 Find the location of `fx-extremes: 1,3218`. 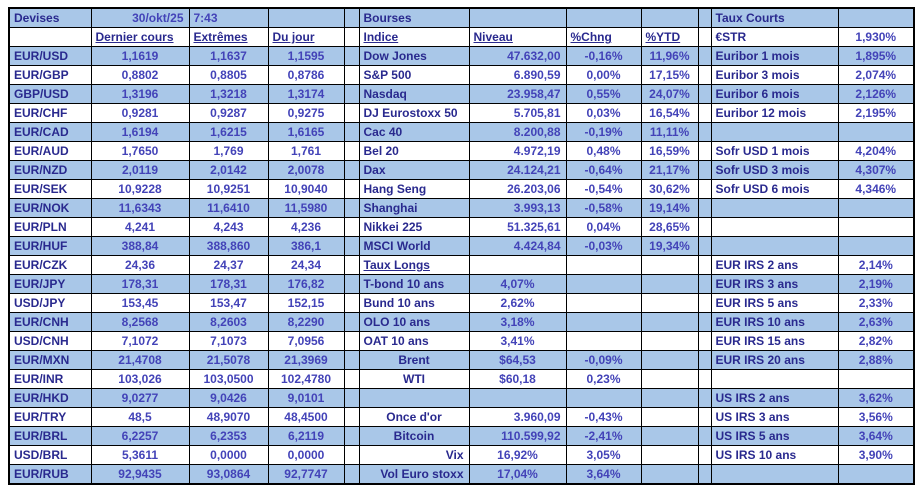

fx-extremes: 1,3218 is located at coordinates (228, 94).